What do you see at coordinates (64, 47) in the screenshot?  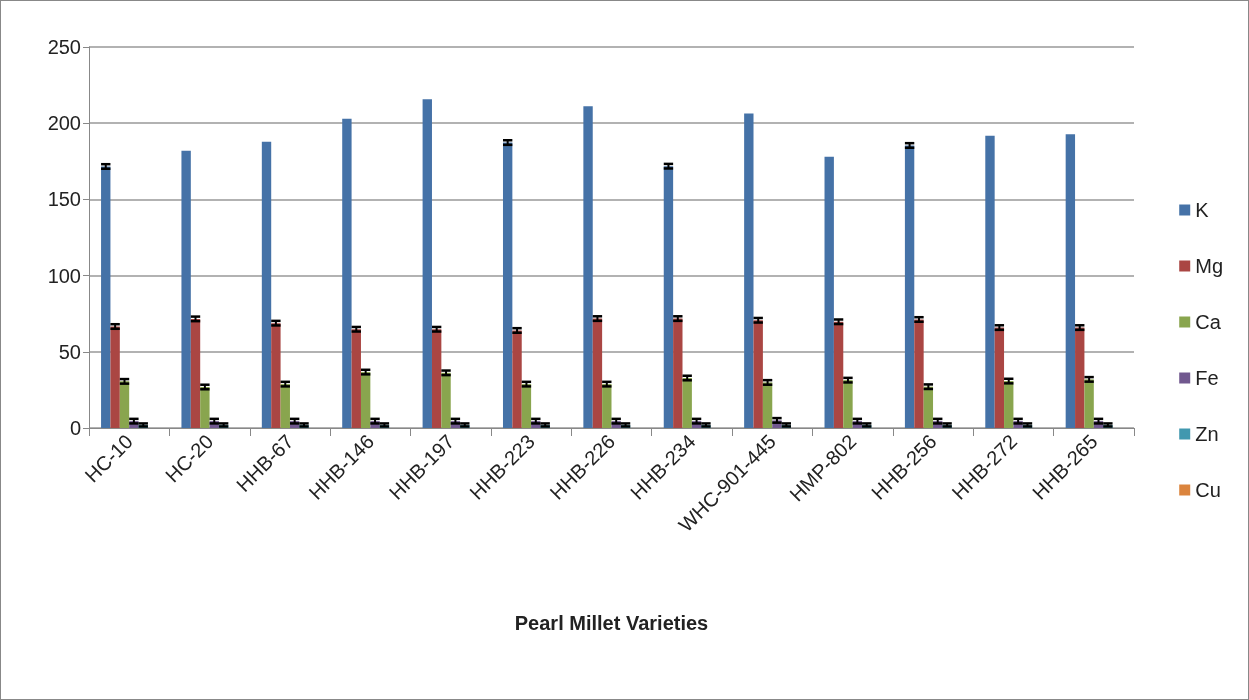 I see `y-tick-label: 250` at bounding box center [64, 47].